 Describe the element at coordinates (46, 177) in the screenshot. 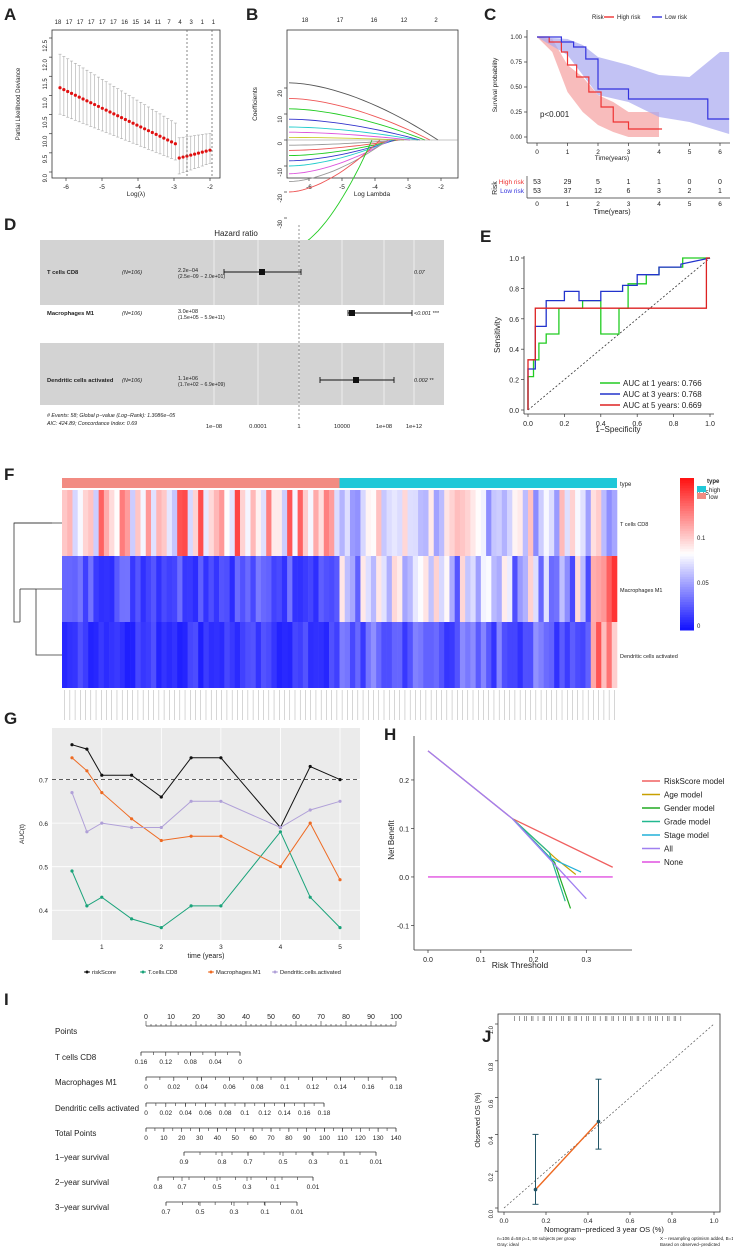

I see `ytick-label: 9.0` at that location.